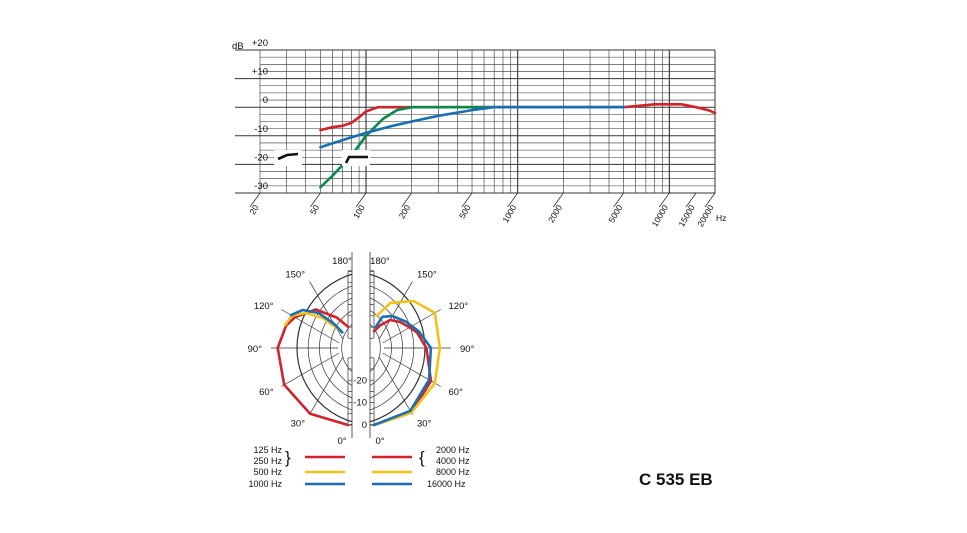  I want to click on legend-label-500hz: 500 Hz, so click(267, 472).